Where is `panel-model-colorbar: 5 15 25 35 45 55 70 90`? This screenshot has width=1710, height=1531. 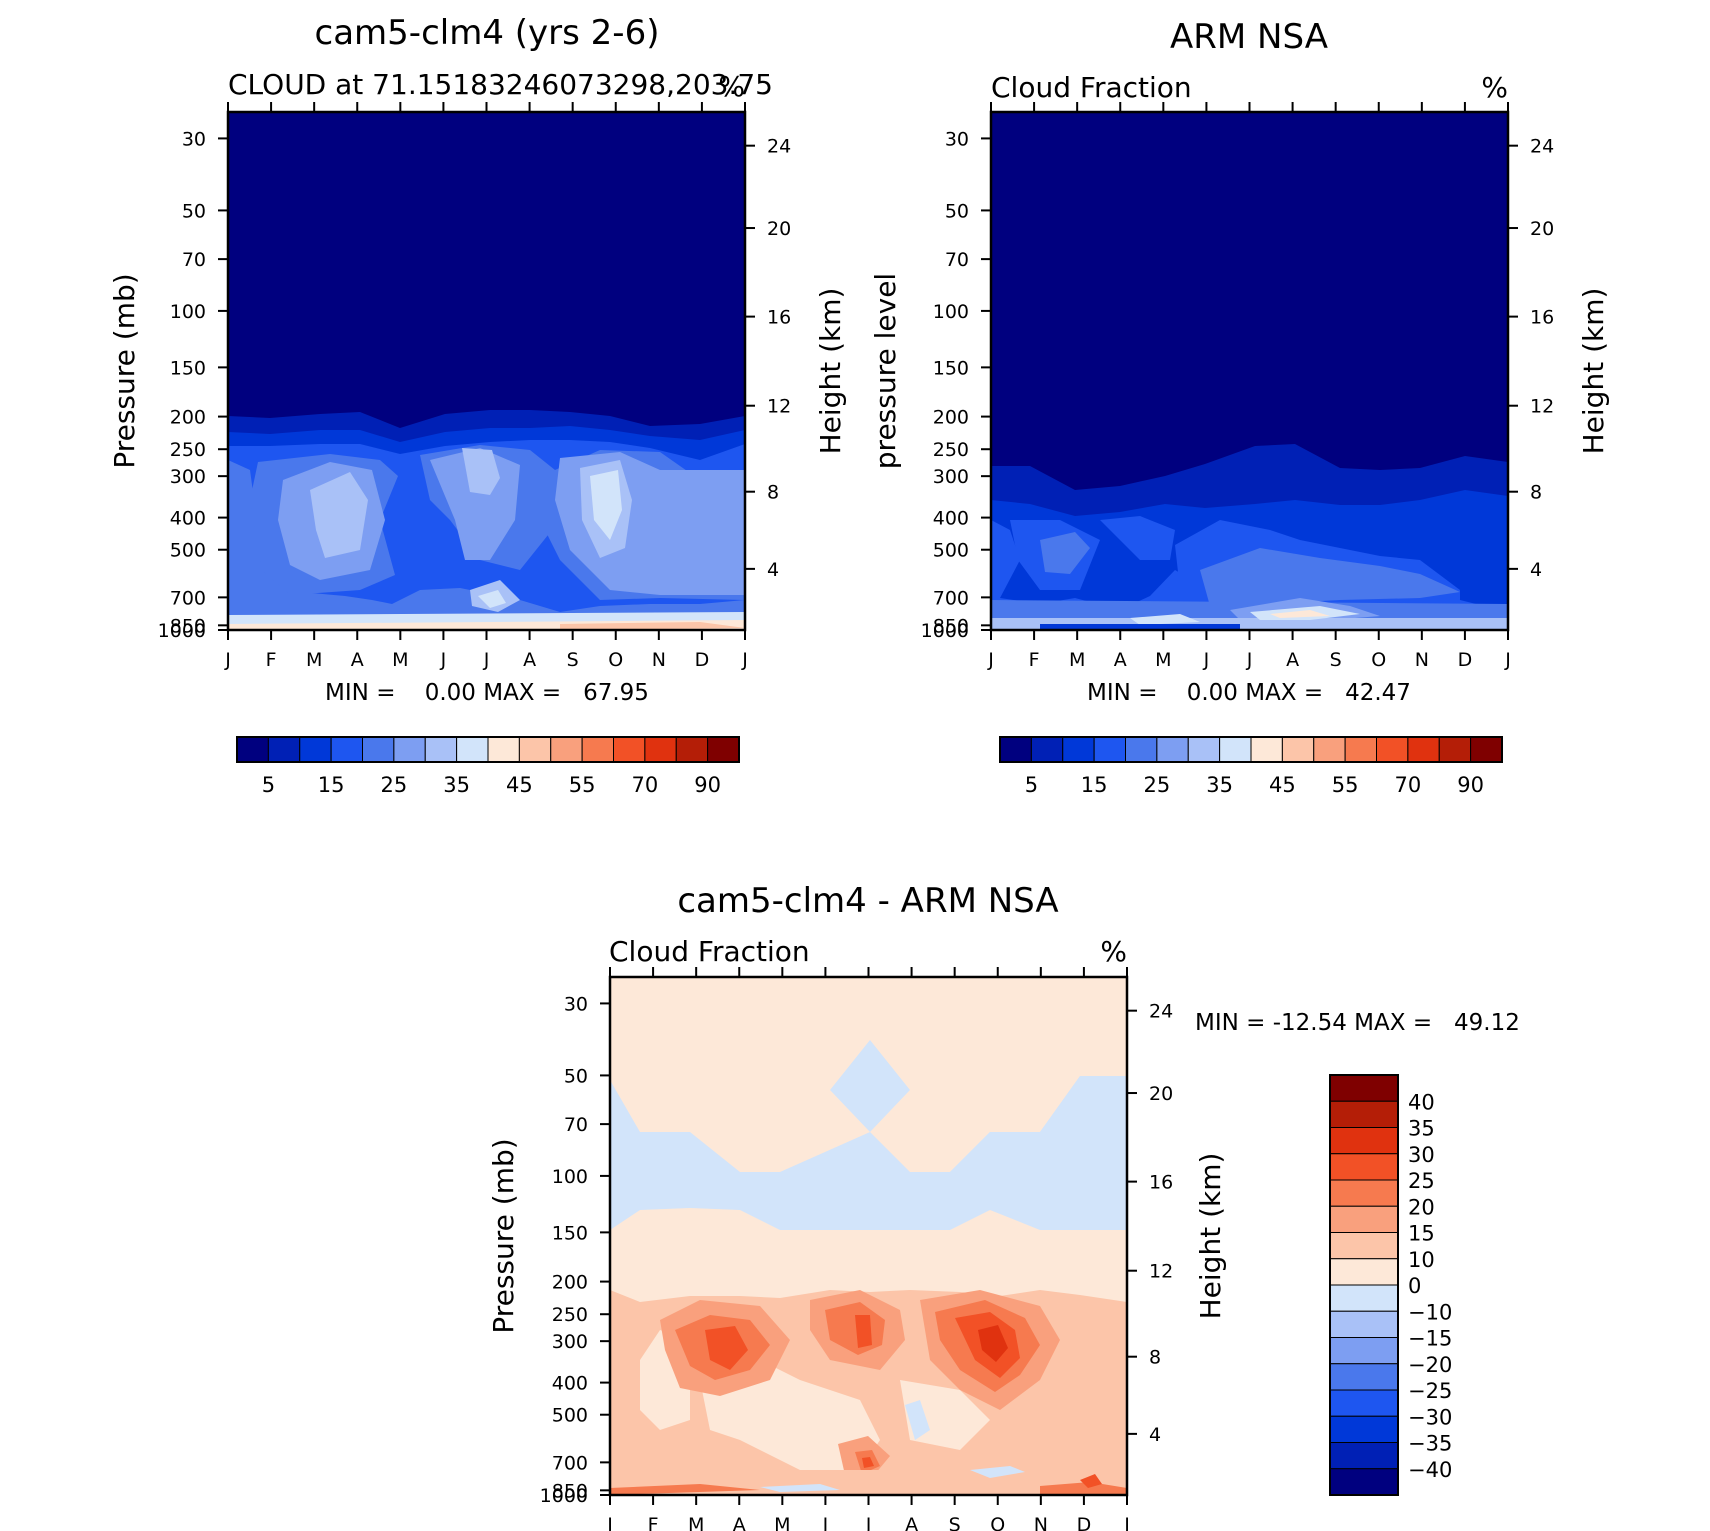
panel-model-colorbar: 5 15 25 35 45 55 70 90 is located at coordinates (488, 766).